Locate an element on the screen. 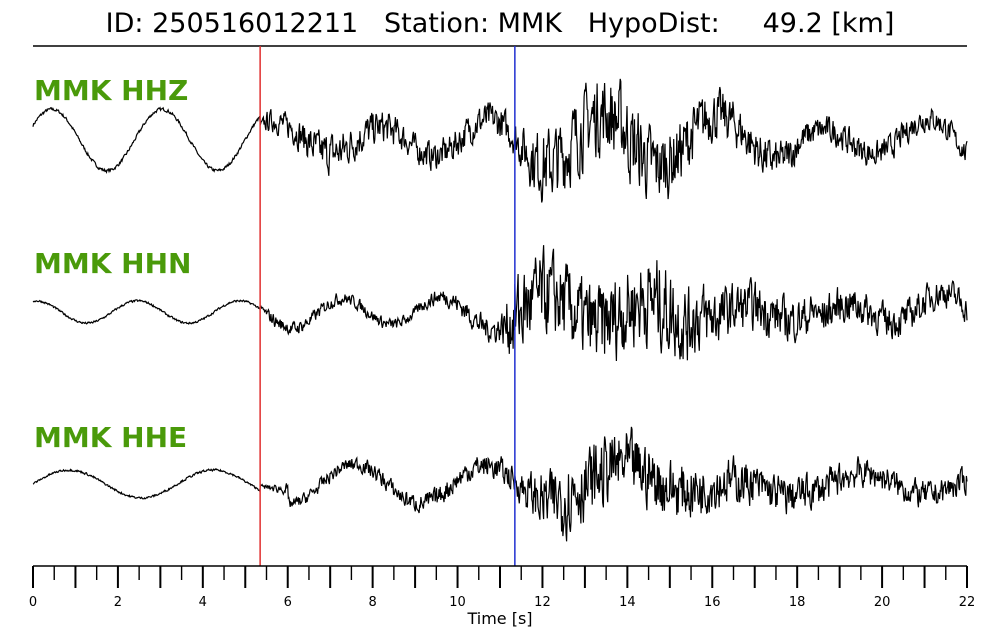  x-tick-label: 4 is located at coordinates (203, 602).